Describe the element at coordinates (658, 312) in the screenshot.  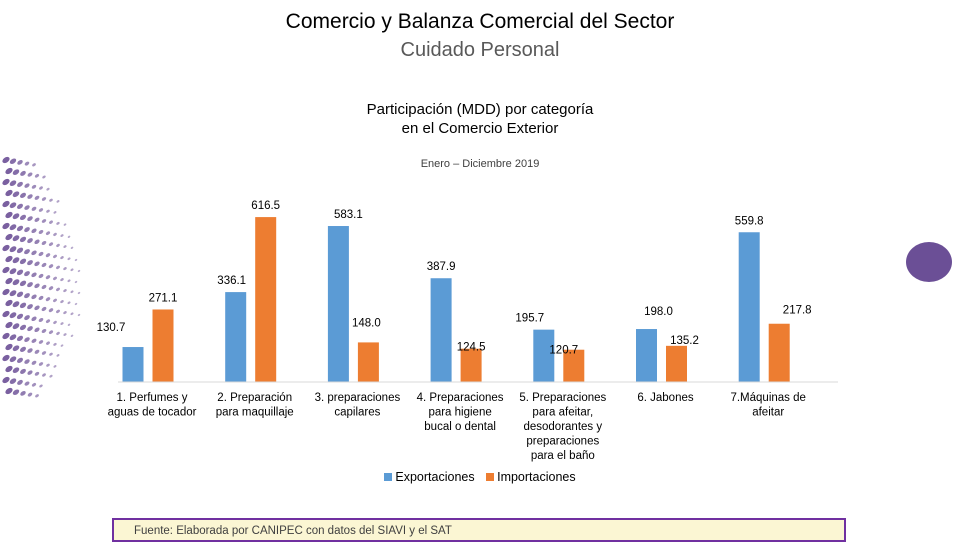
I see `data-label-exportaciones-6: 198.0` at that location.